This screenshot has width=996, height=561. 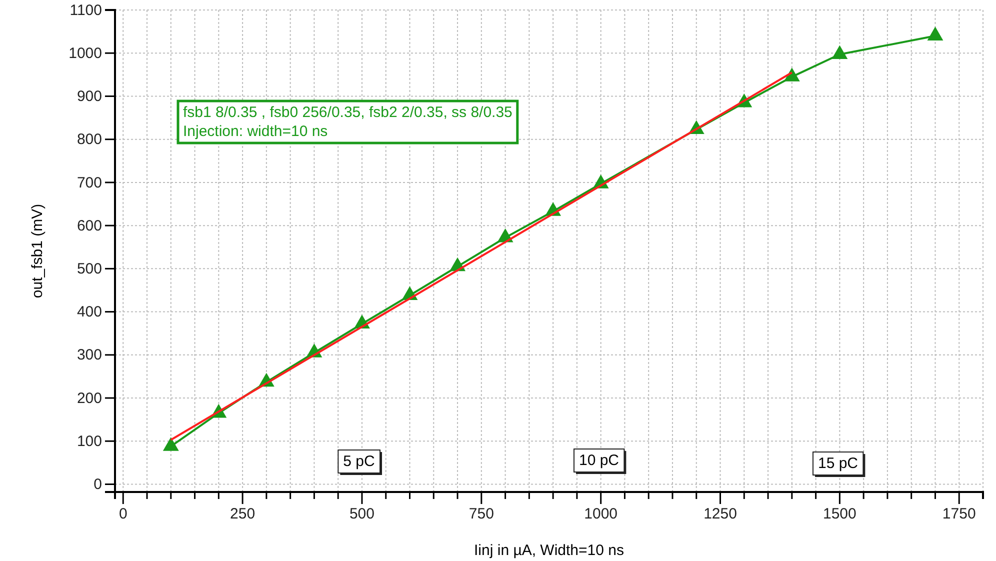 I want to click on annotation: 5 pC, so click(x=359, y=461).